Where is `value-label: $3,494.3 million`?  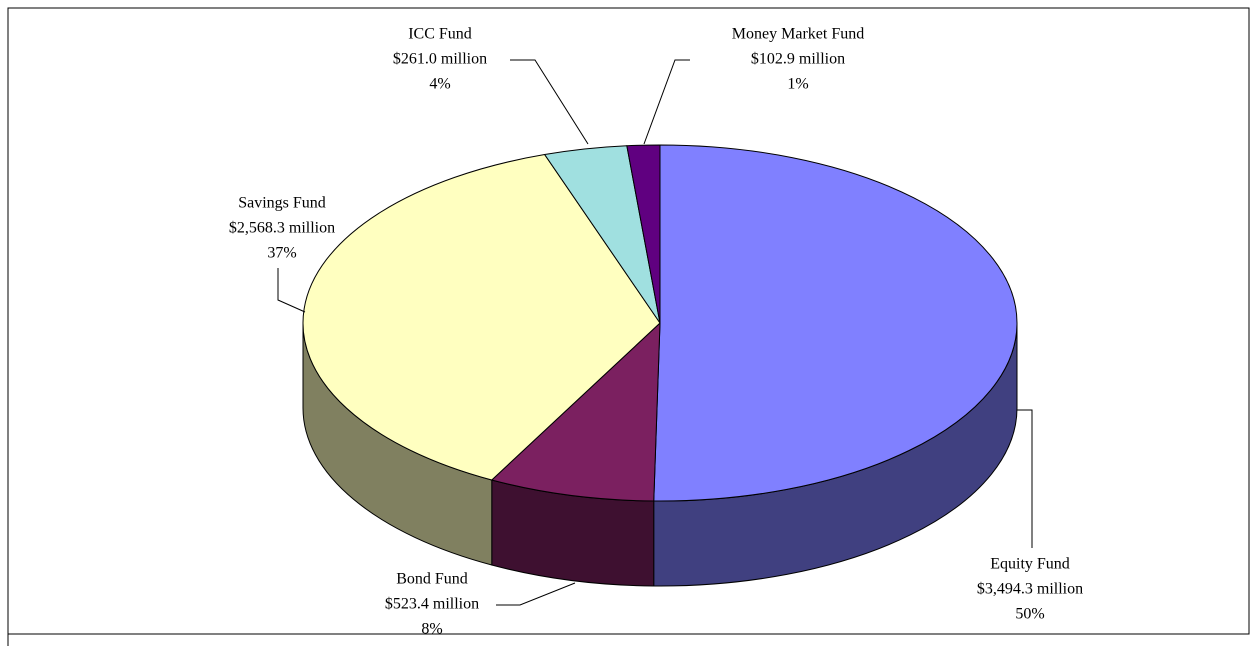
value-label: $3,494.3 million is located at coordinates (1030, 589).